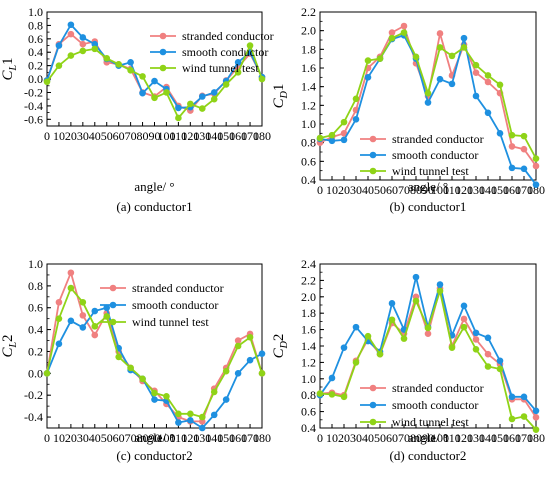 This screenshot has height=498, width=550. What do you see at coordinates (279, 88) in the screenshot?
I see `y-axis-label-suffix: 1` at bounding box center [279, 88].